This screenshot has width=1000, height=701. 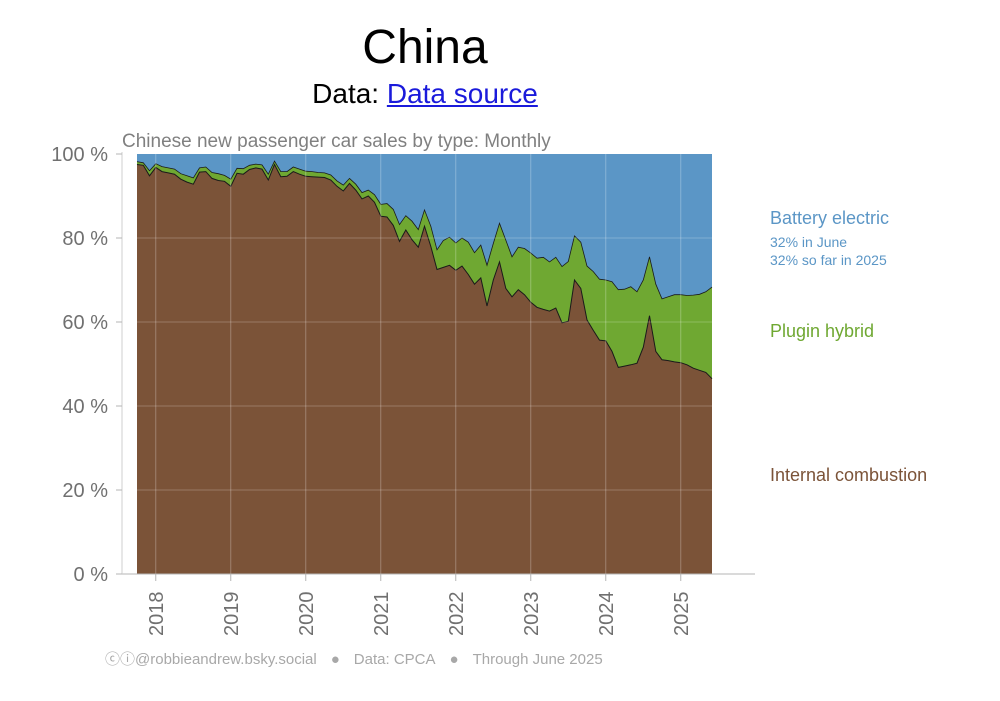 What do you see at coordinates (830, 218) in the screenshot?
I see `legend-bev-label: Battery electric` at bounding box center [830, 218].